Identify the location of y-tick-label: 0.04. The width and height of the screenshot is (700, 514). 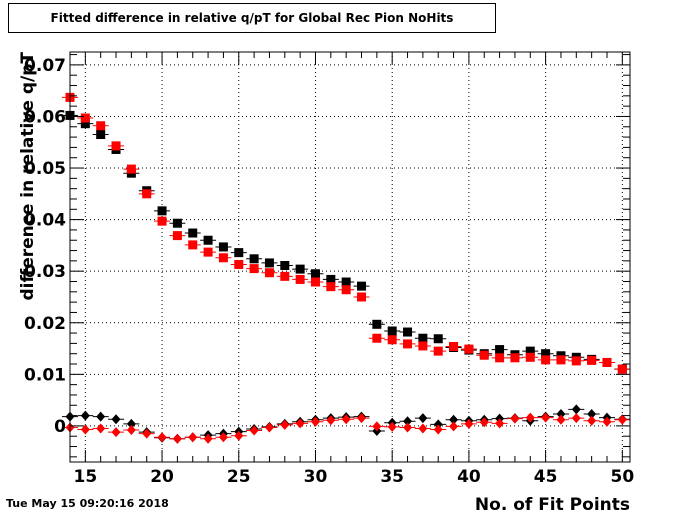
(45, 221).